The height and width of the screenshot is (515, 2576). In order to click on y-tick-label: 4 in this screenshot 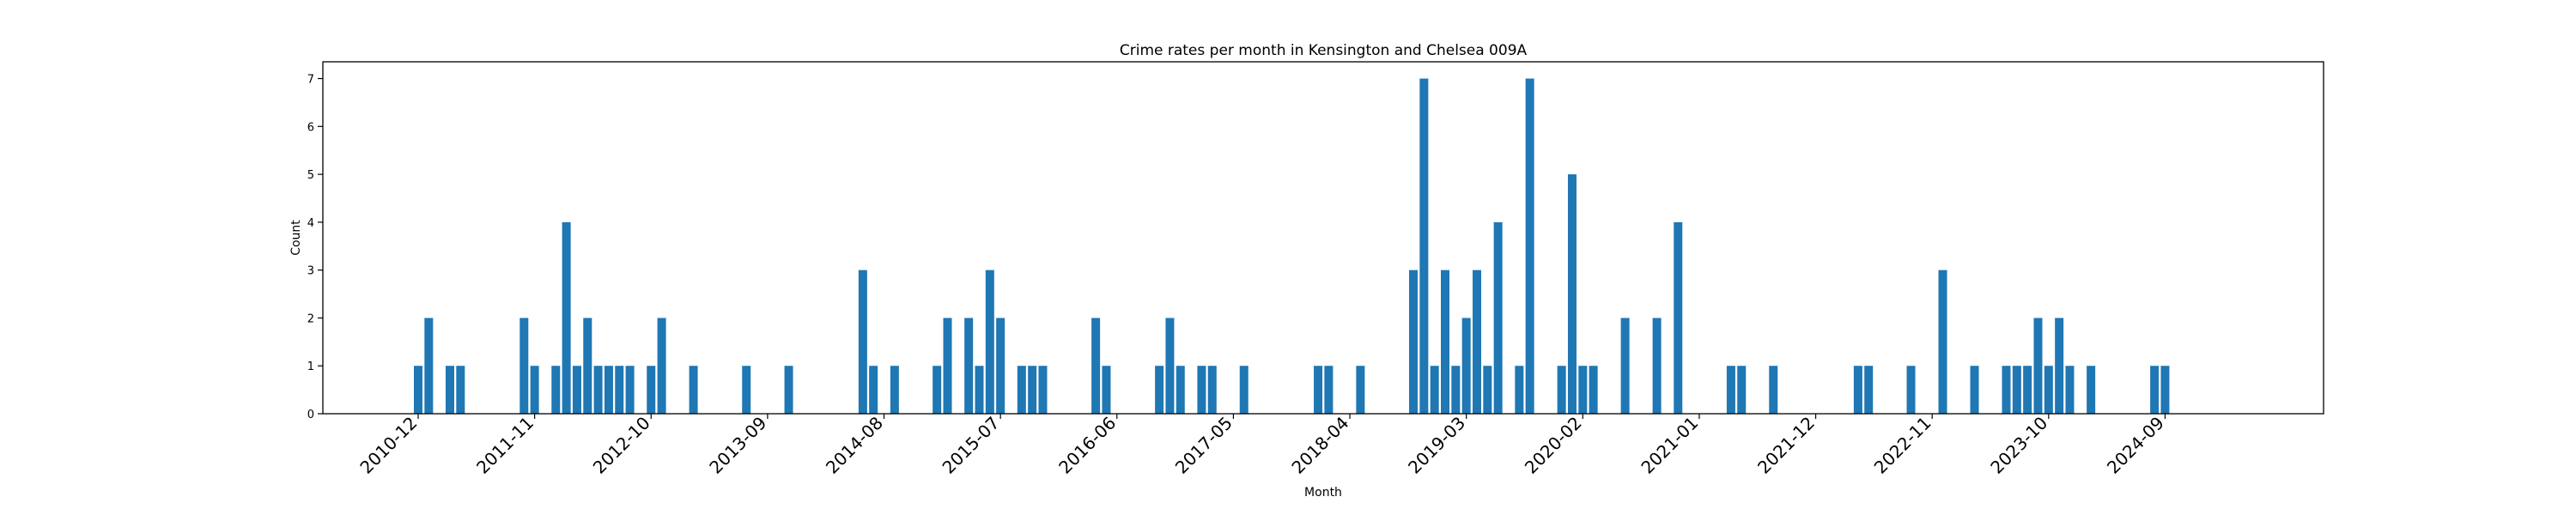, I will do `click(311, 223)`.